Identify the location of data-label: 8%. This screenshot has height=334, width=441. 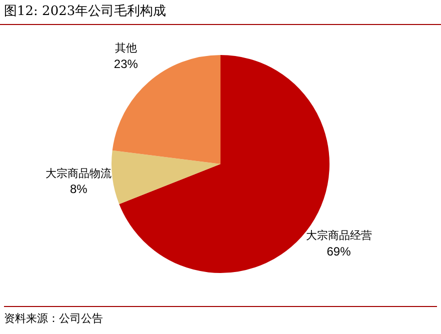
(79, 189).